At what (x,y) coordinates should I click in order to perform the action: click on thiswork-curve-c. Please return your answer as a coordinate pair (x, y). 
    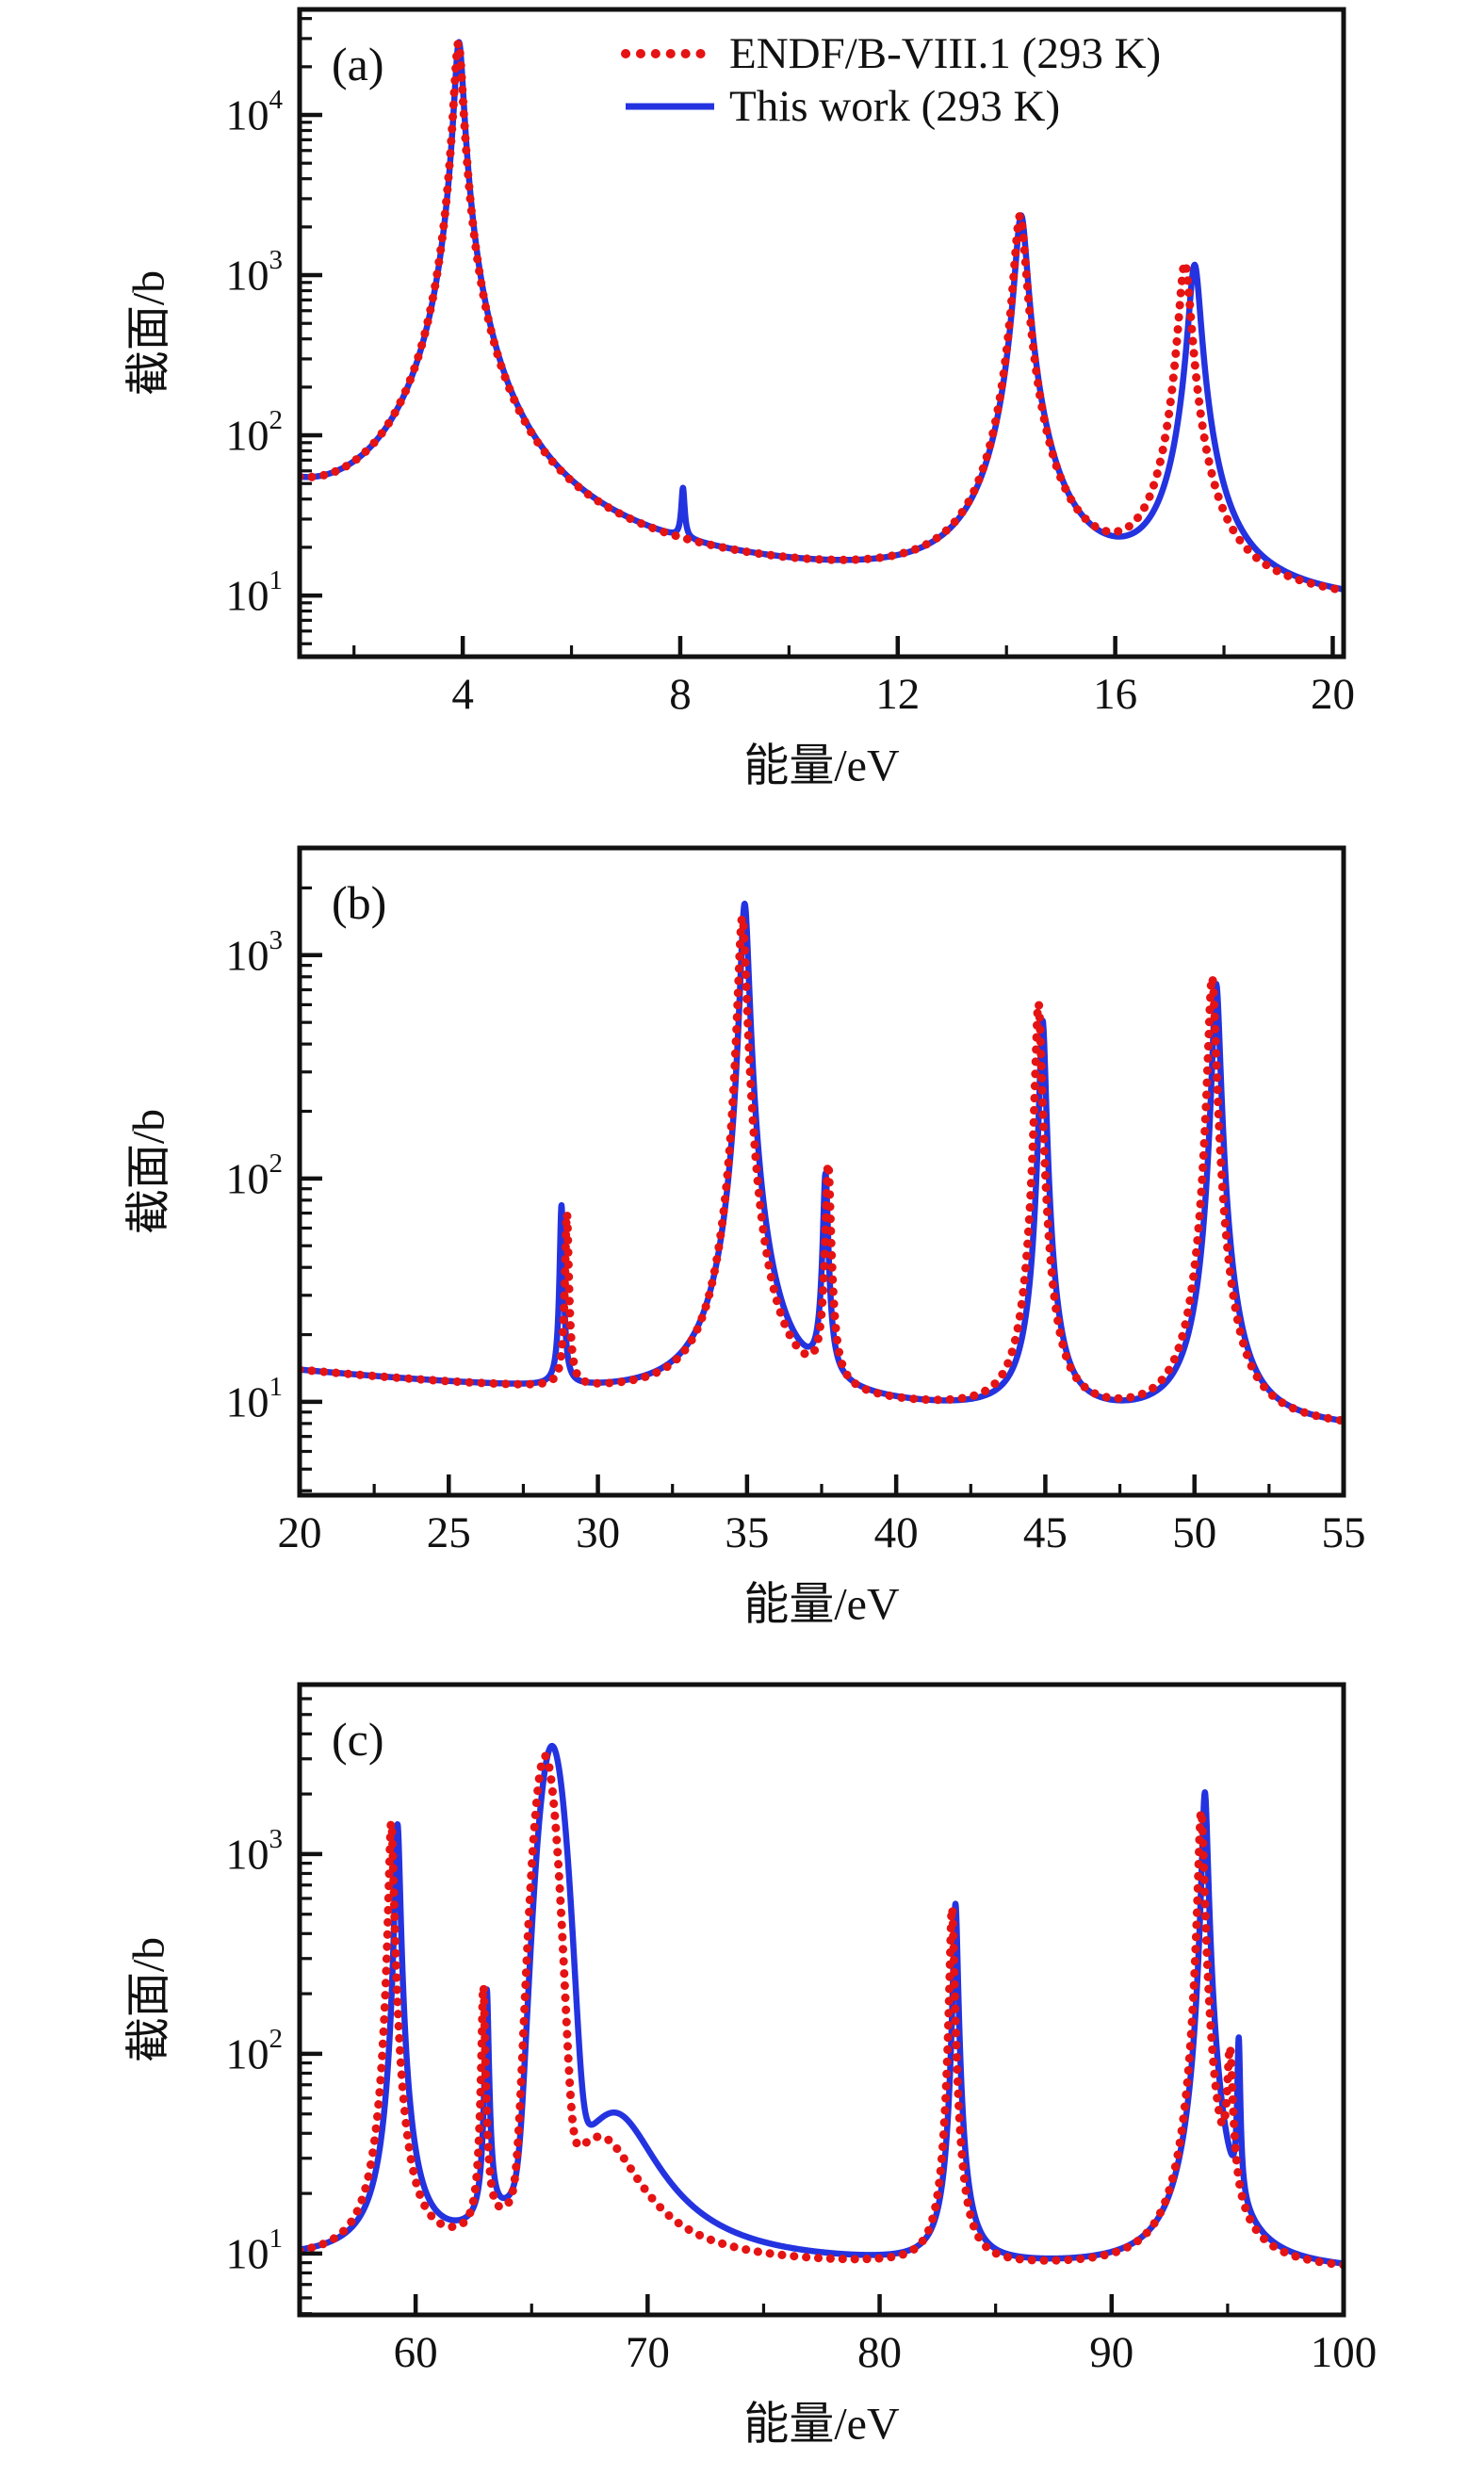
    Looking at the image, I should click on (822, 2004).